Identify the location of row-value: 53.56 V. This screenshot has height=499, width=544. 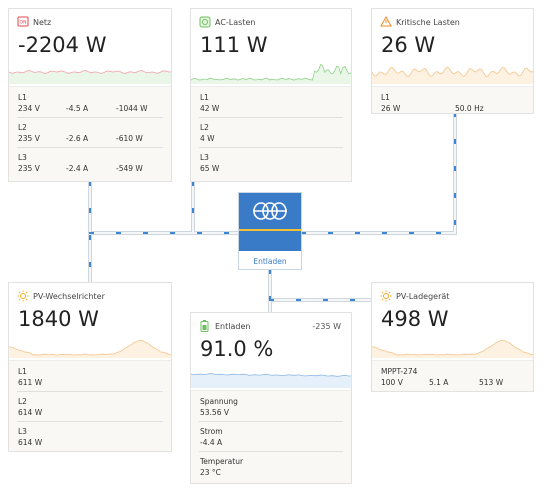
(214, 412).